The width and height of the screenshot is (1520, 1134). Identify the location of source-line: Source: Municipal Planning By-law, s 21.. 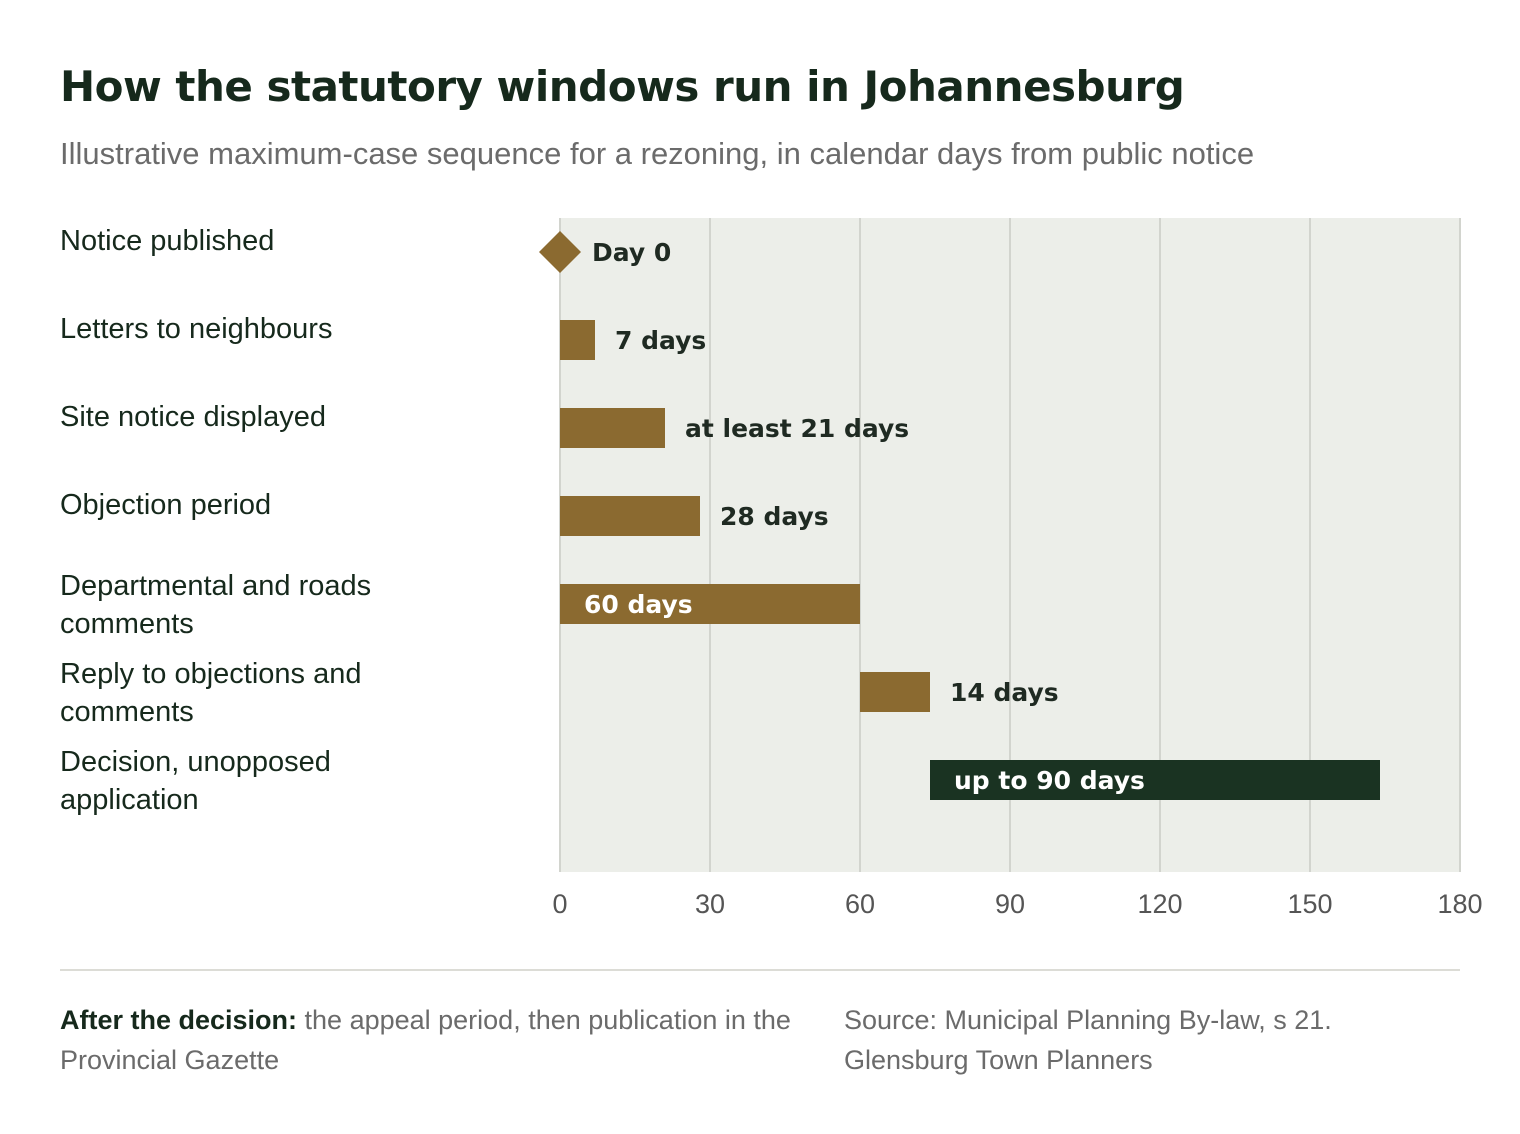
(1088, 1020).